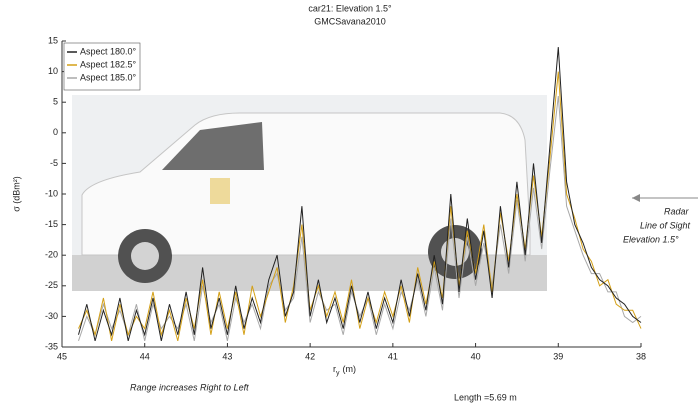  Describe the element at coordinates (145, 356) in the screenshot. I see `x-tick-label: 44` at that location.